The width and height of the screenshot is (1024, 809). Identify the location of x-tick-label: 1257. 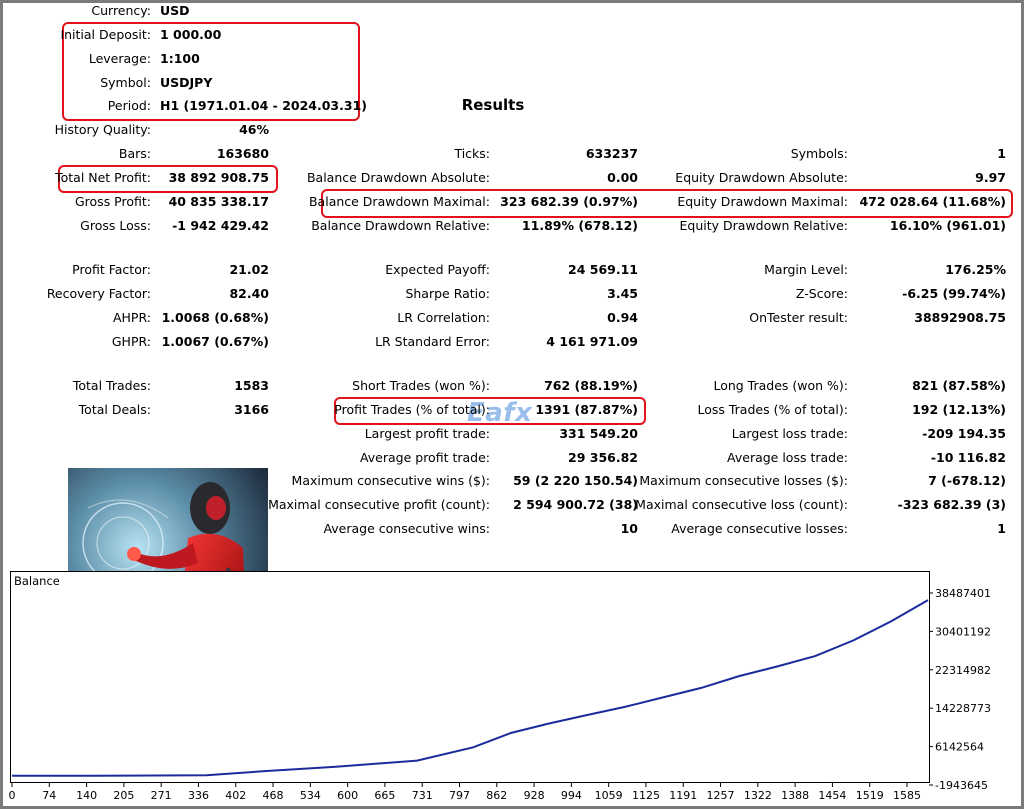
(721, 795).